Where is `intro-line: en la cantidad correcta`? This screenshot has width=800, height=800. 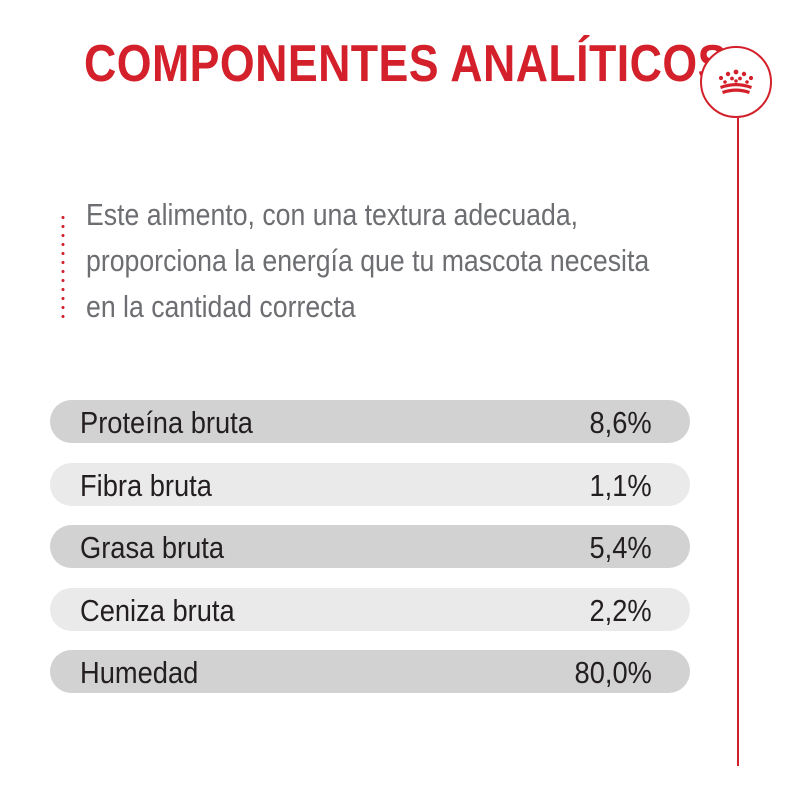 intro-line: en la cantidad correcta is located at coordinates (221, 306).